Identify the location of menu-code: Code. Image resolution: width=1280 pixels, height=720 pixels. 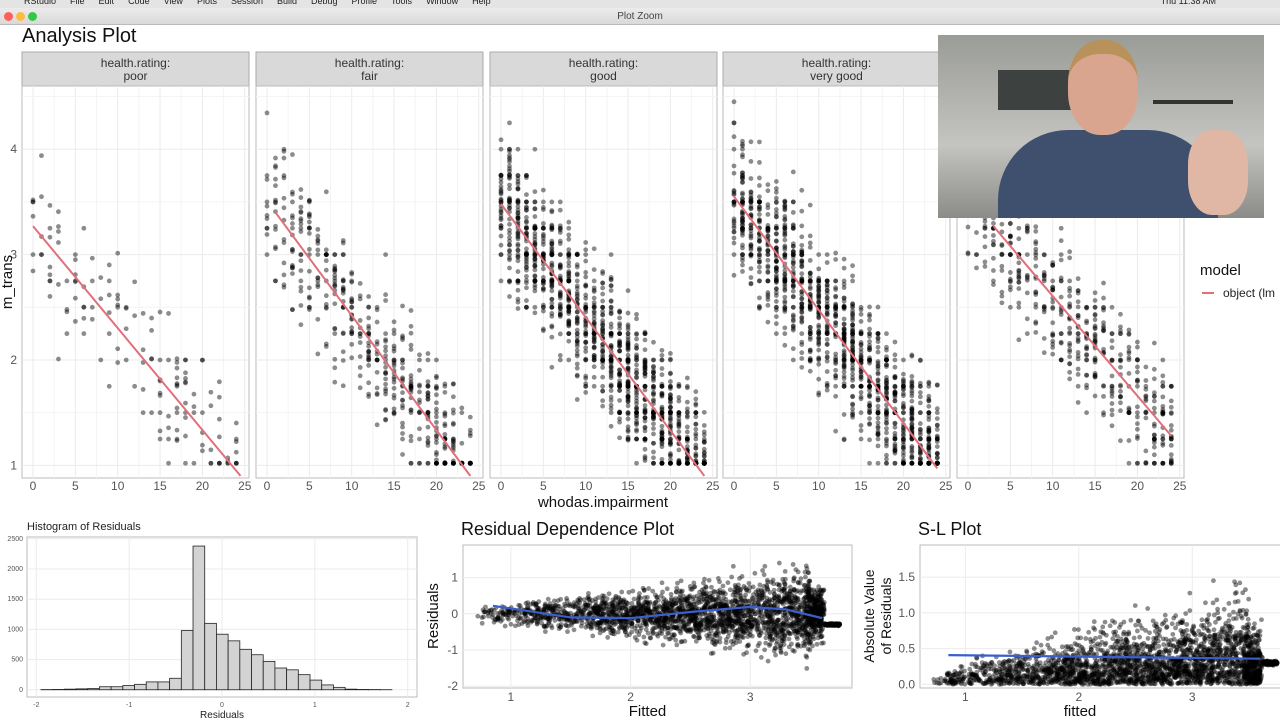
(139, 3).